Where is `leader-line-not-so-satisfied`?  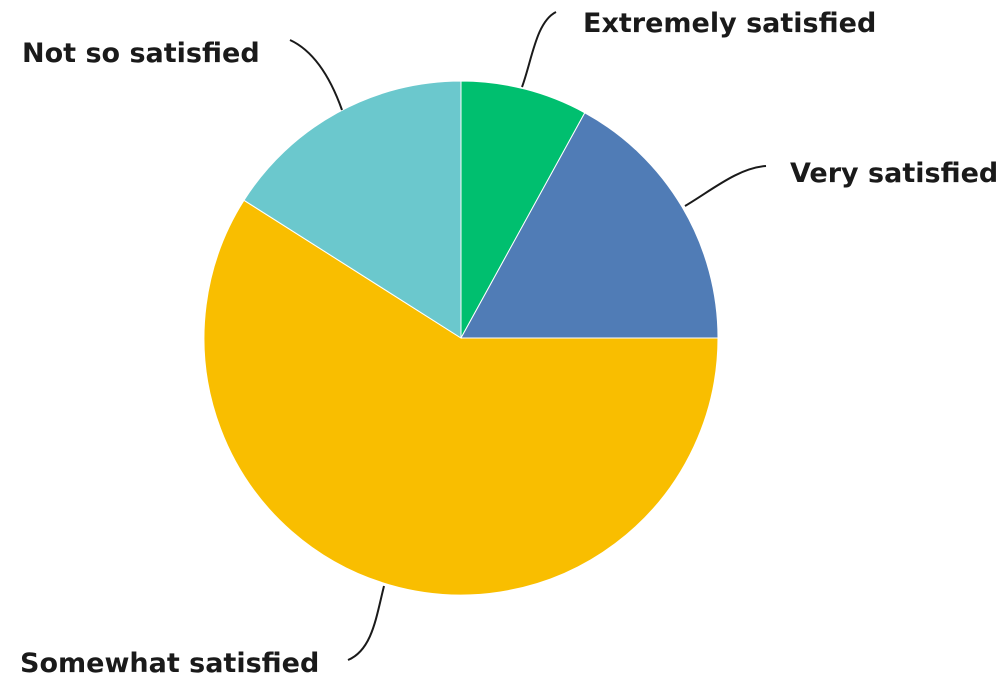
leader-line-not-so-satisfied is located at coordinates (316, 75).